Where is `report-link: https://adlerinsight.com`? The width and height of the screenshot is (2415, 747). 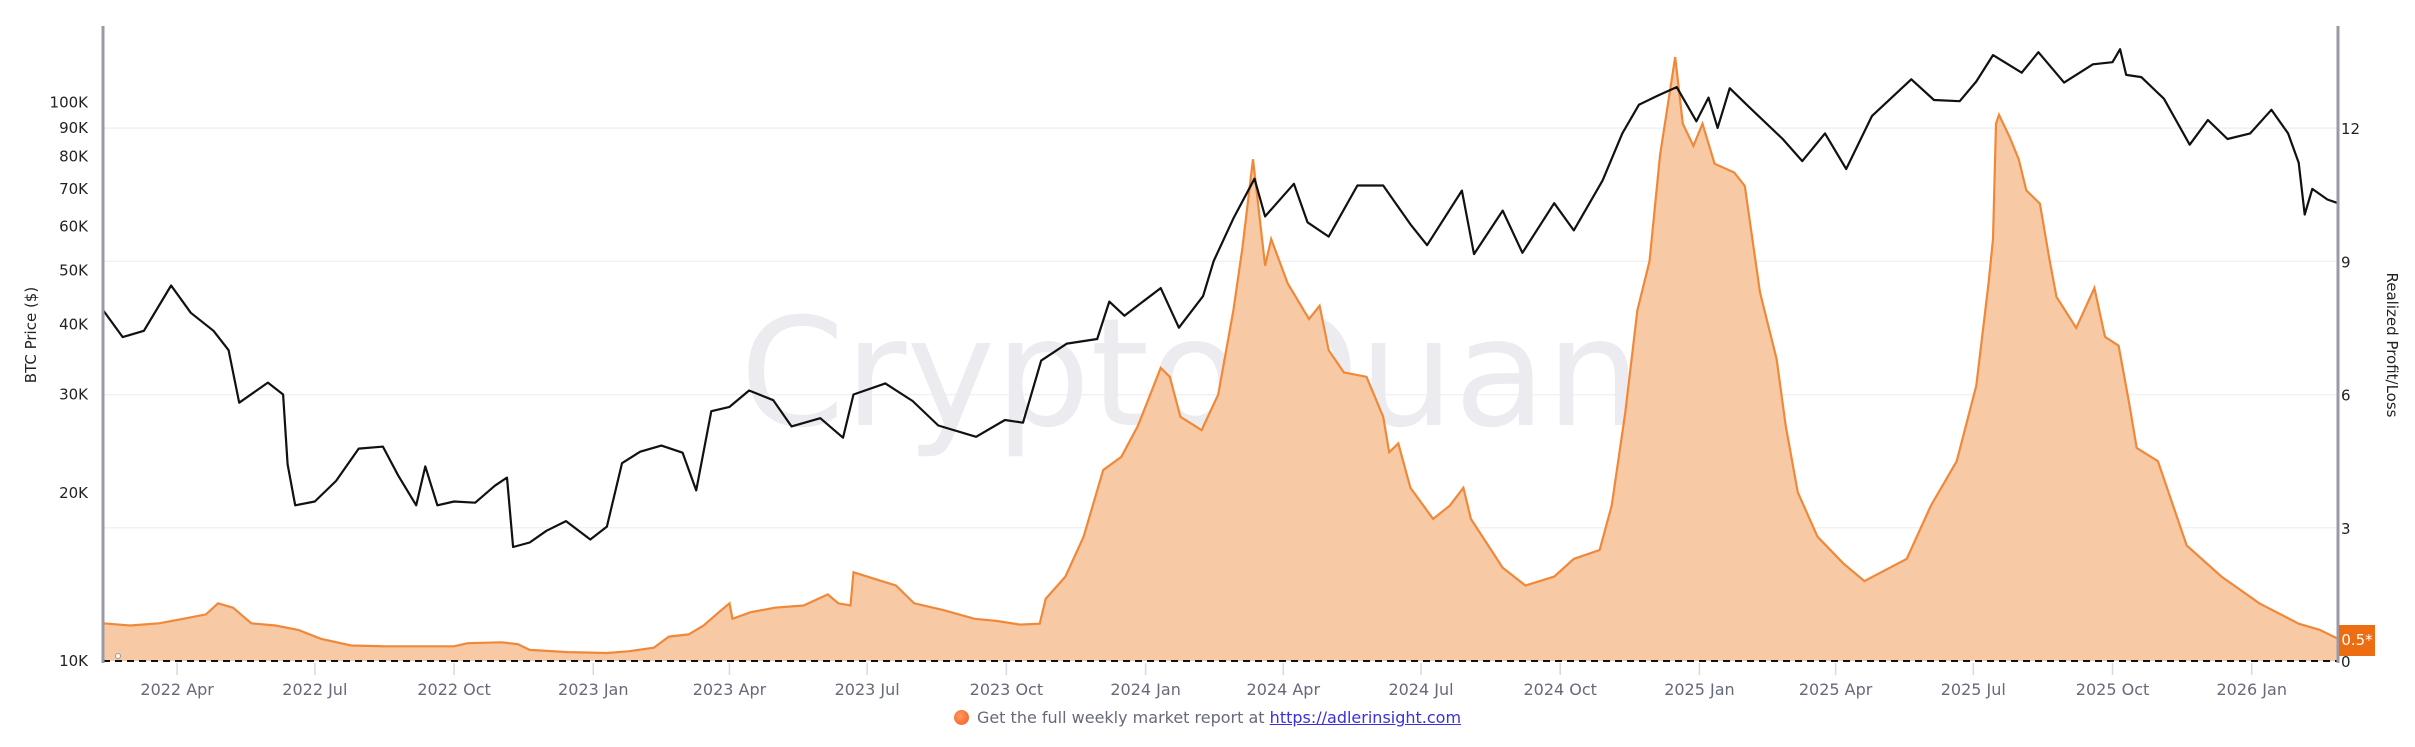
report-link: https://adlerinsight.com is located at coordinates (1365, 717).